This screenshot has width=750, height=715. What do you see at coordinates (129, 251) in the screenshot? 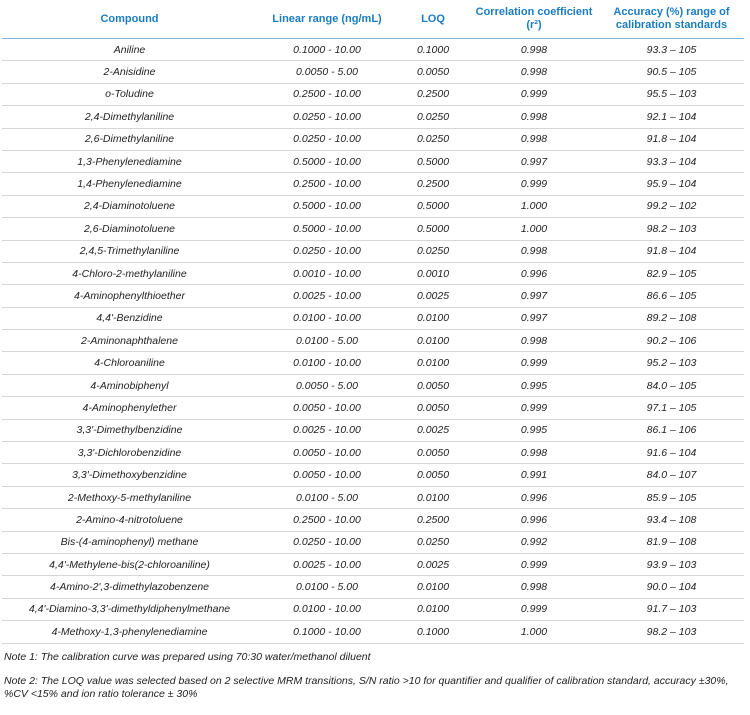
I see `table-cell: 2,4,5-Trimethylaniline` at bounding box center [129, 251].